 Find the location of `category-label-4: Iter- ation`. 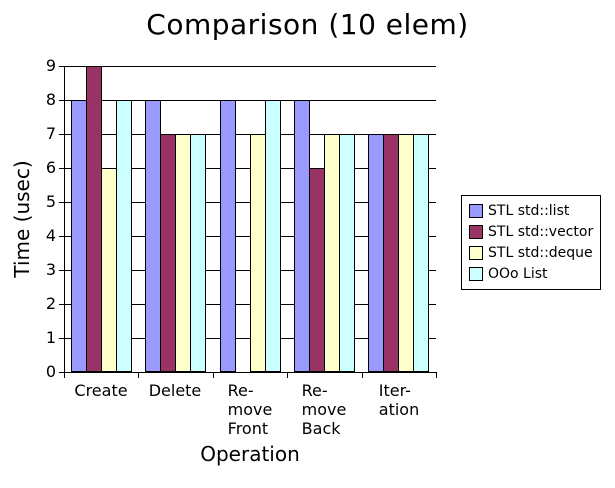

category-label-4: Iter- ation is located at coordinates (399, 400).